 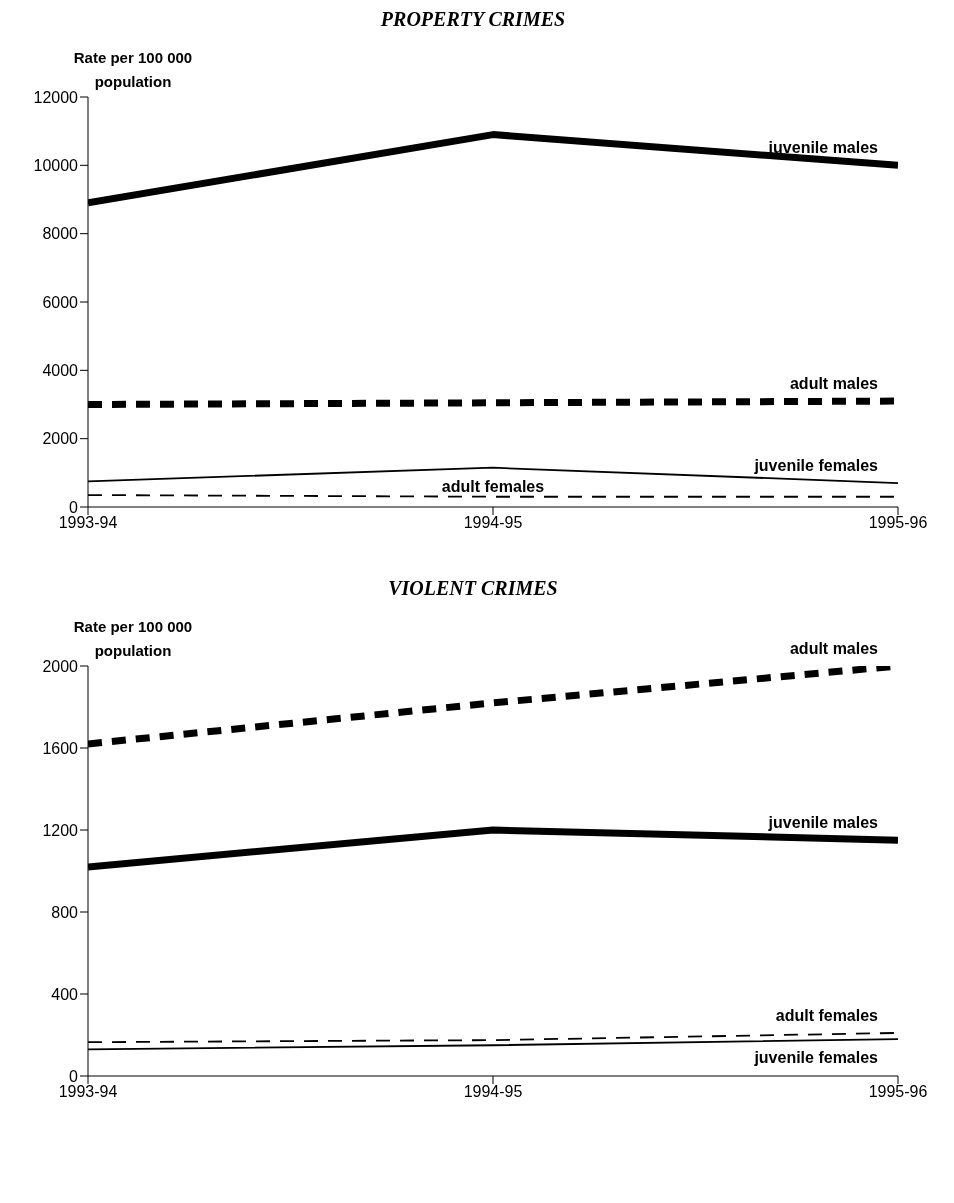 I want to click on y-tick-label: 4000, so click(x=60, y=371).